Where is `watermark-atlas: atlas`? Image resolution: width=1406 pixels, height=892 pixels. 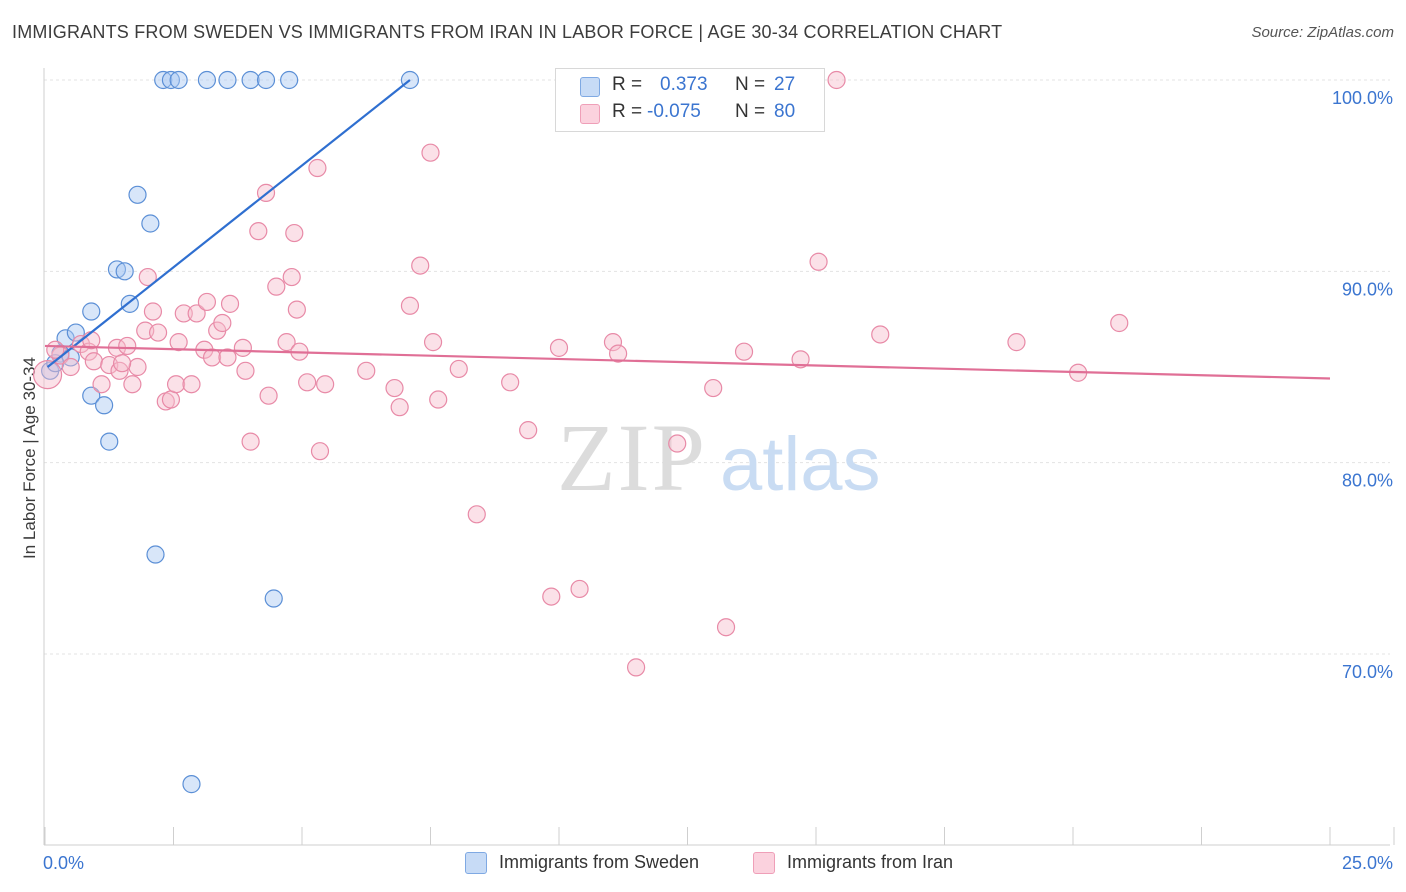
watermark-atlas: atlas is located at coordinates (800, 464).